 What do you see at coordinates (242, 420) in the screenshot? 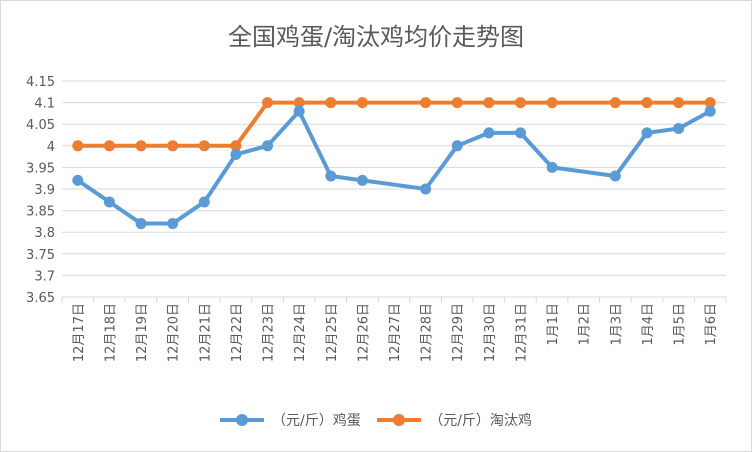
I see `legend-swatch-egg` at bounding box center [242, 420].